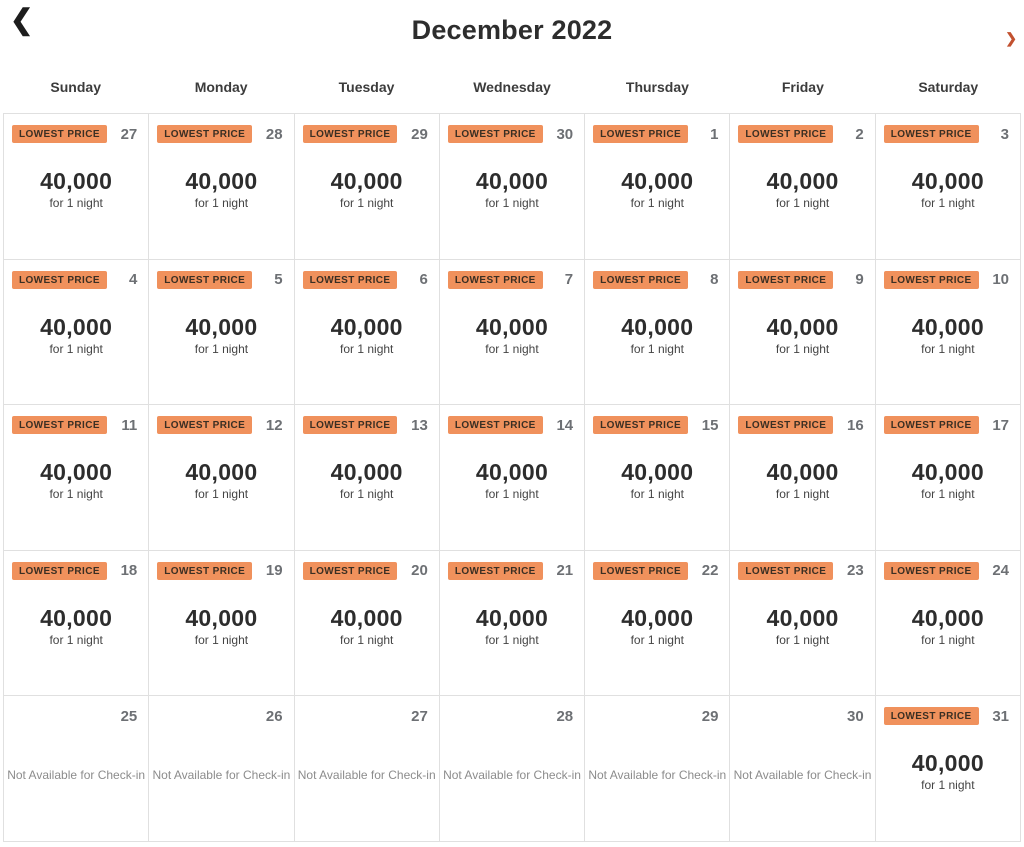 The height and width of the screenshot is (847, 1024). I want to click on day-cell: LOWEST PRICE 21 40,000 for 1 night, so click(512, 623).